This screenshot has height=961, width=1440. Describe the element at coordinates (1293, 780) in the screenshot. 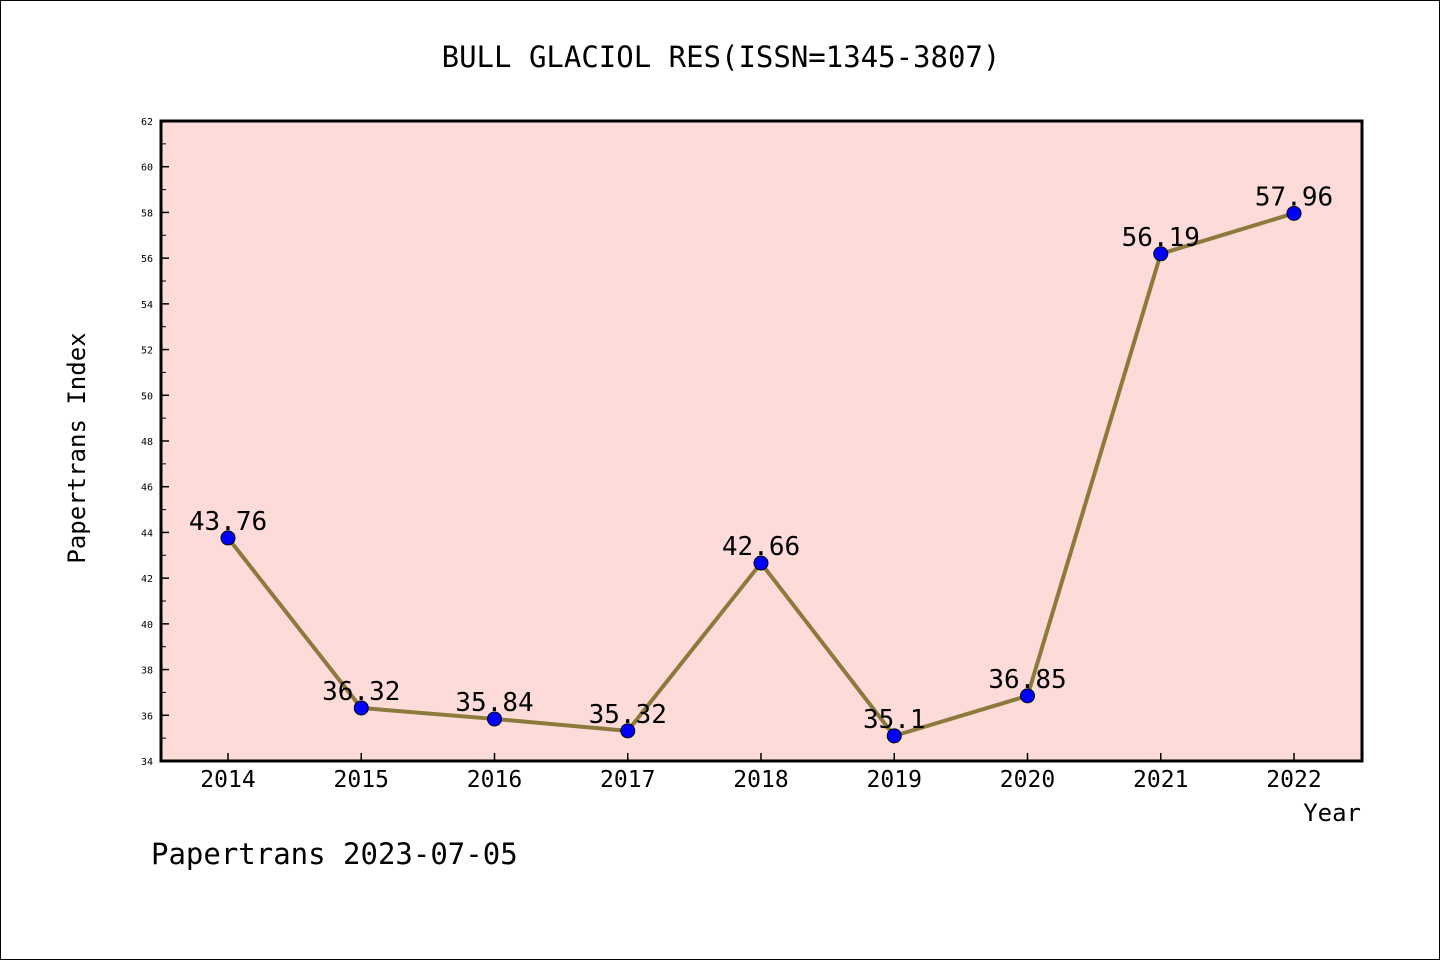

I see `x-tick-label: 2022` at that location.